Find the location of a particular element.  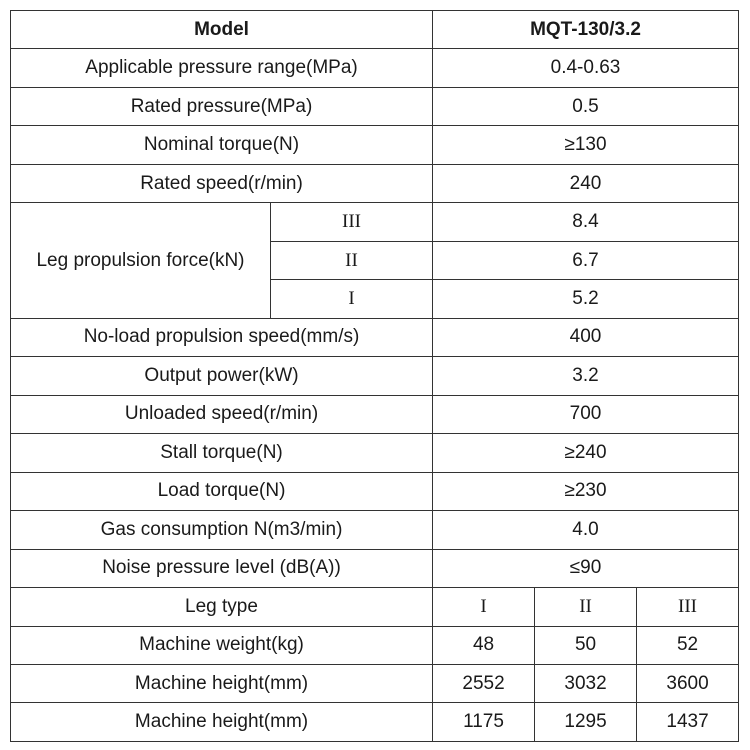

row-label: Output power(kW) is located at coordinates (221, 376).